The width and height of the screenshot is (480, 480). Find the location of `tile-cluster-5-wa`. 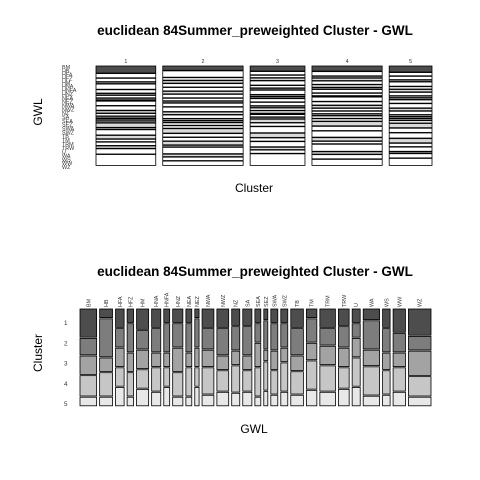

tile-cluster-5-wa is located at coordinates (410, 149).